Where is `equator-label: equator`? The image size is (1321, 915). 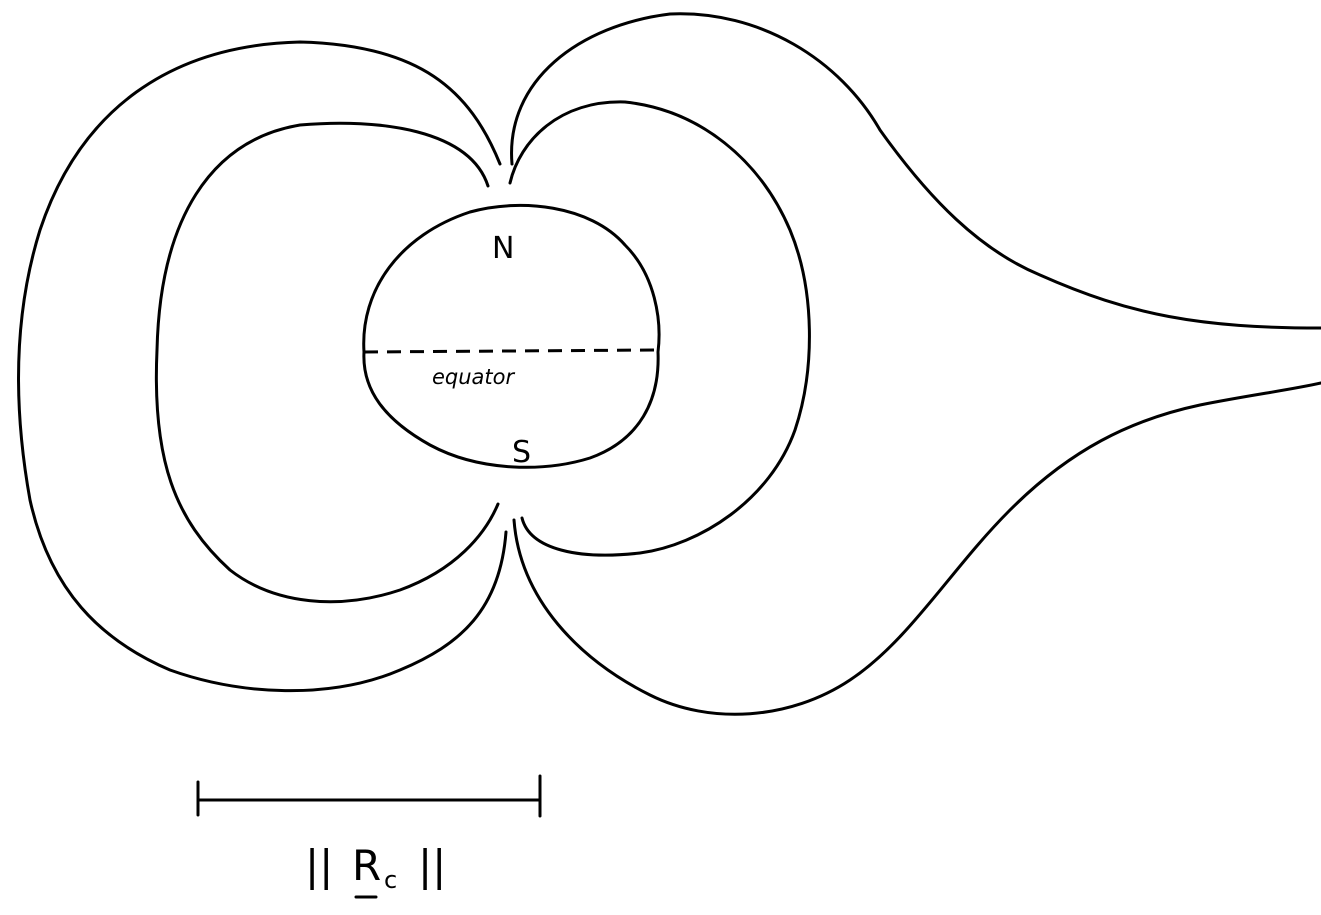 equator-label: equator is located at coordinates (474, 377).